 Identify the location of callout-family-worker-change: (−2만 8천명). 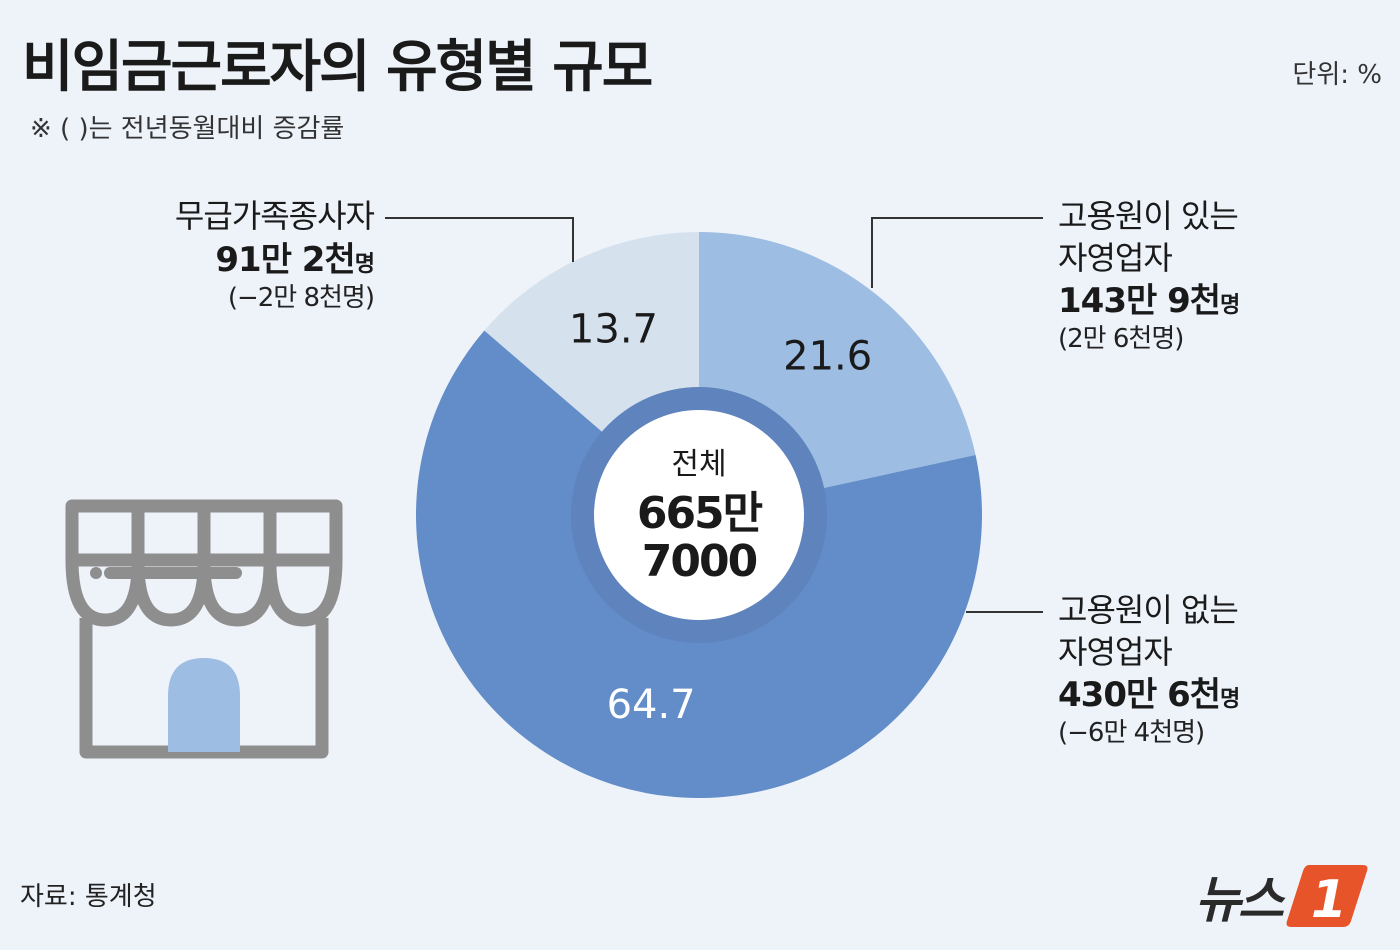
(301, 297).